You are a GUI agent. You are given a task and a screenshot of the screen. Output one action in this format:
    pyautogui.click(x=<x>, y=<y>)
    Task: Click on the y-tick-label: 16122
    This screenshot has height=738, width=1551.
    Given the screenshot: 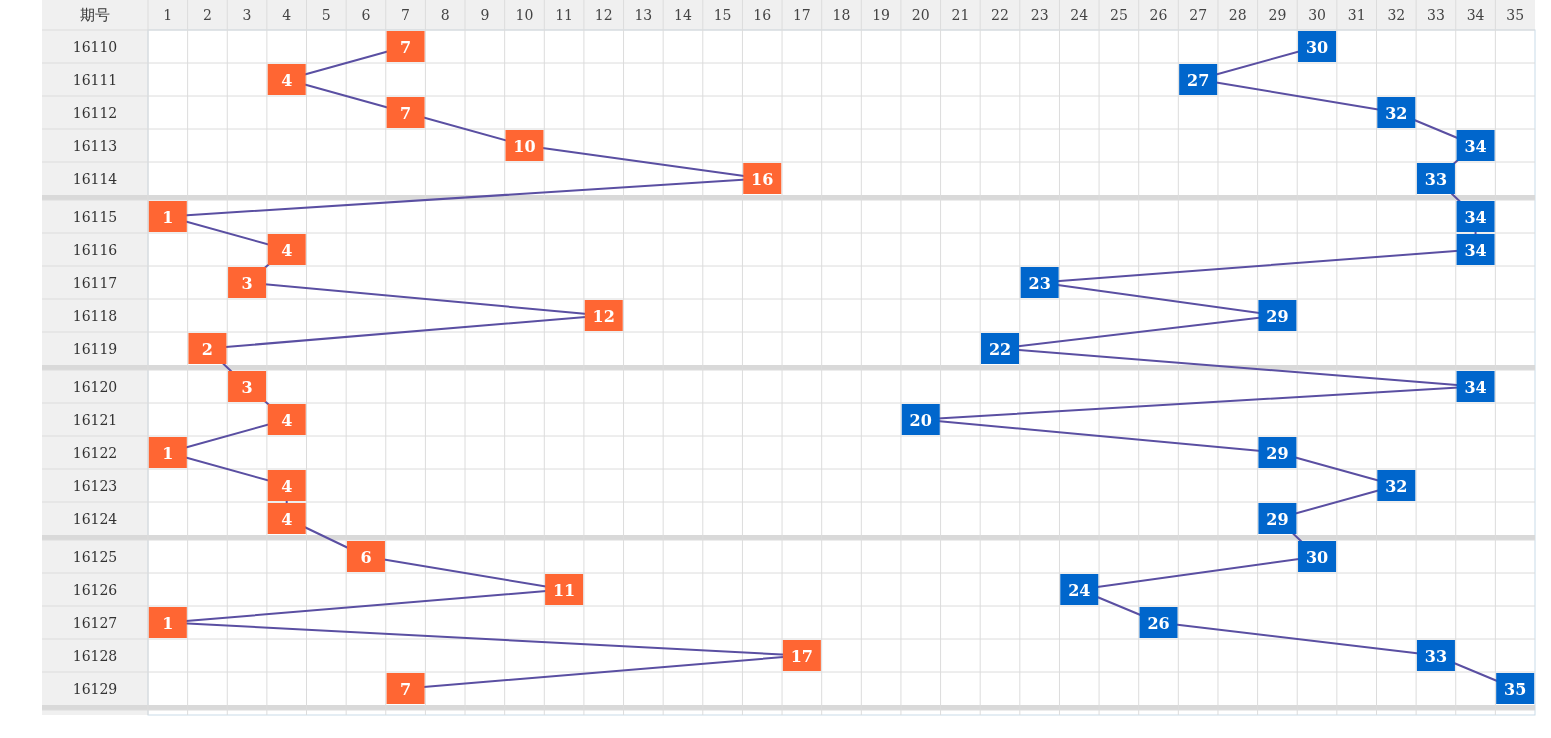 What is the action you would take?
    pyautogui.click(x=95, y=452)
    